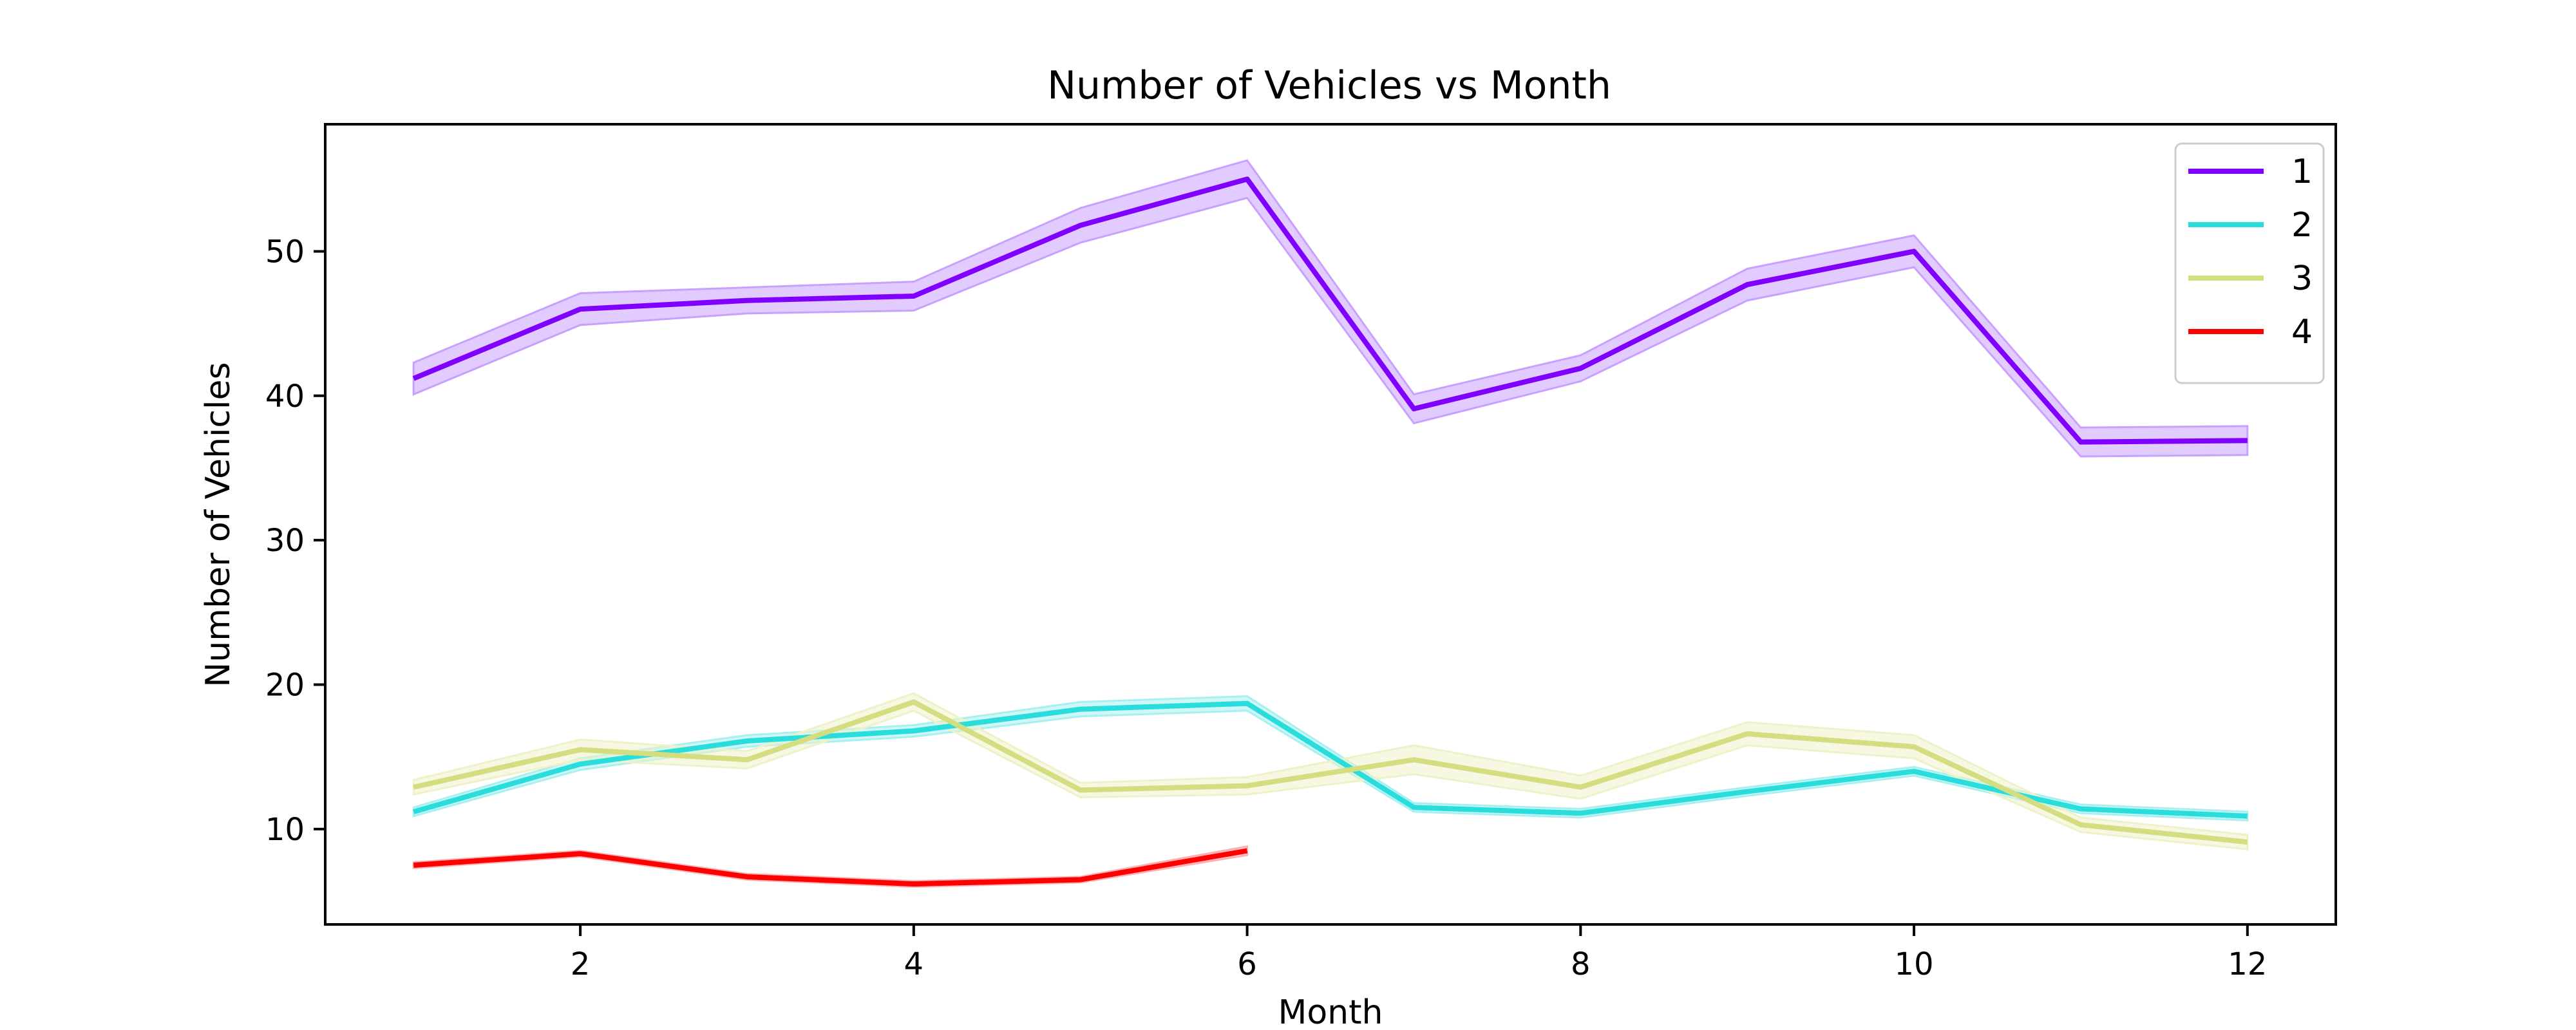 This screenshot has height=1030, width=2576. Describe the element at coordinates (1329, 86) in the screenshot. I see `chart-title: Number of Vehicles vs Month` at that location.